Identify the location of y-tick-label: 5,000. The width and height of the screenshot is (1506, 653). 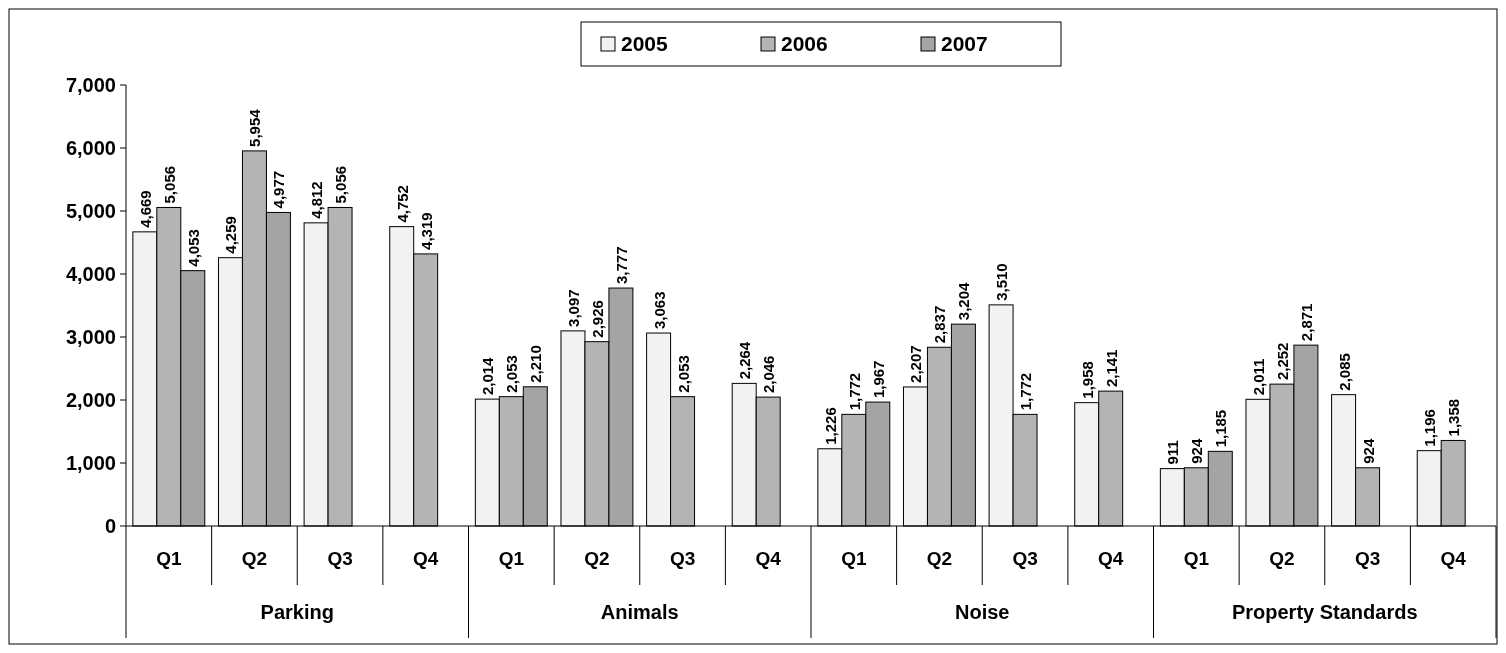
(90, 211).